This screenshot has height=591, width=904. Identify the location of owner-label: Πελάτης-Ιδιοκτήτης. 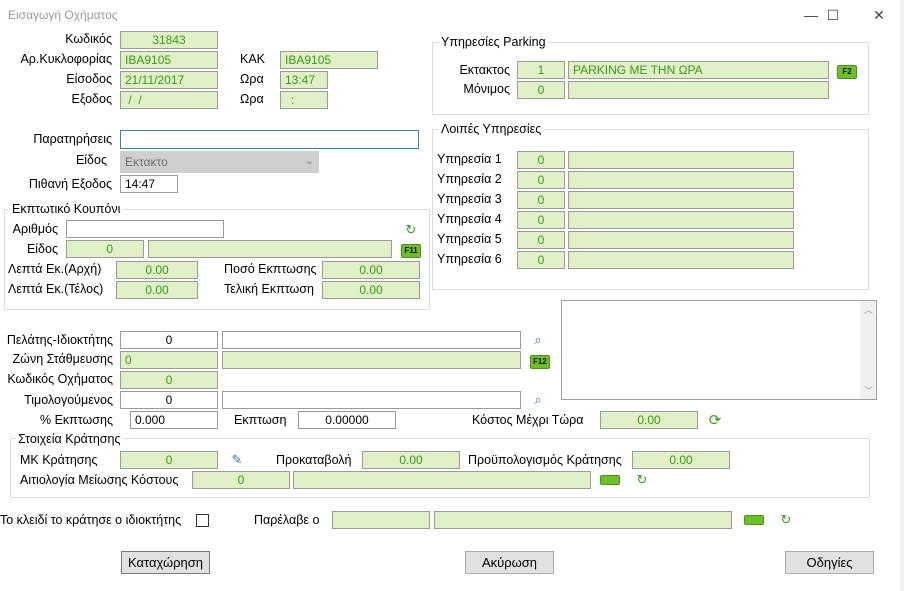
(59, 340).